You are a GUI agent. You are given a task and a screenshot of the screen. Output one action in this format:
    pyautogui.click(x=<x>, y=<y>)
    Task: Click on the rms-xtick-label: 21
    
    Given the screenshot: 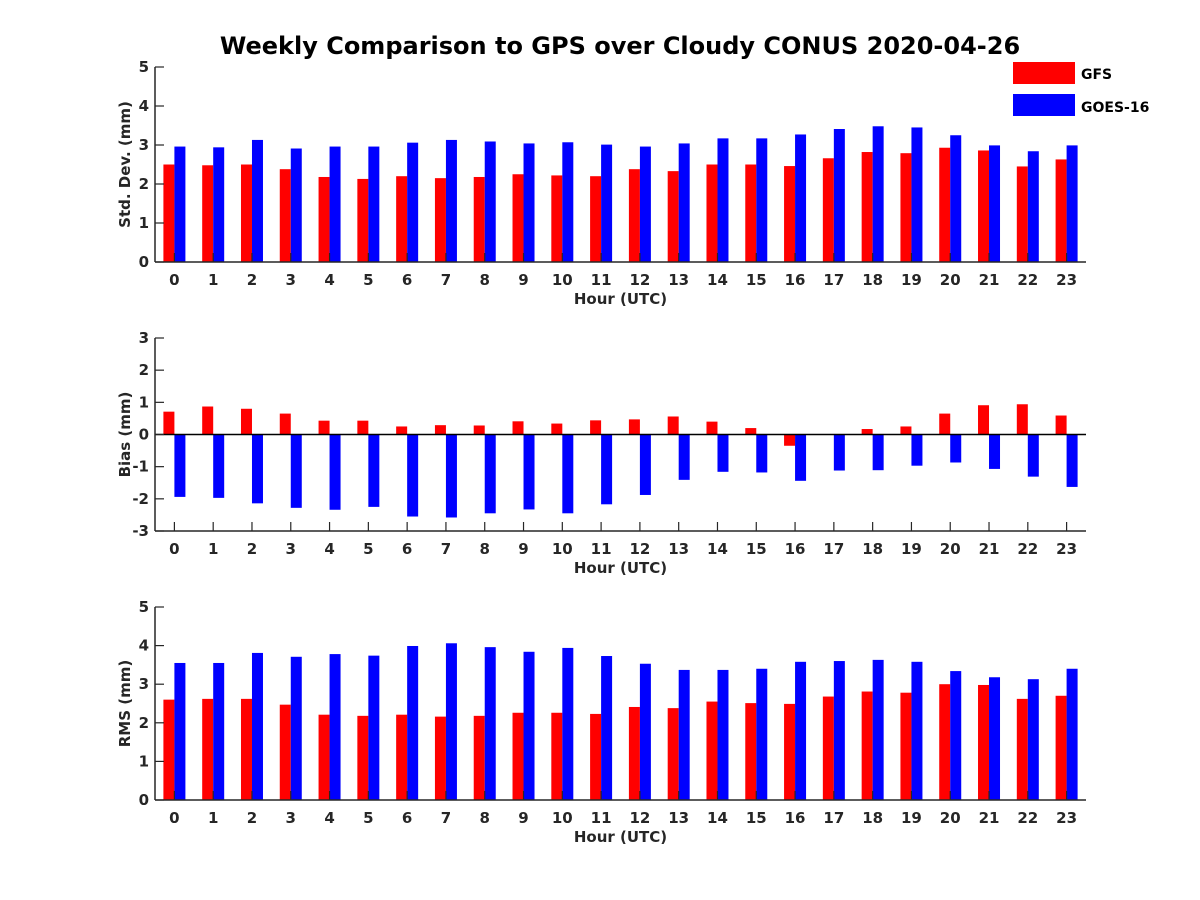 What is the action you would take?
    pyautogui.click(x=989, y=818)
    